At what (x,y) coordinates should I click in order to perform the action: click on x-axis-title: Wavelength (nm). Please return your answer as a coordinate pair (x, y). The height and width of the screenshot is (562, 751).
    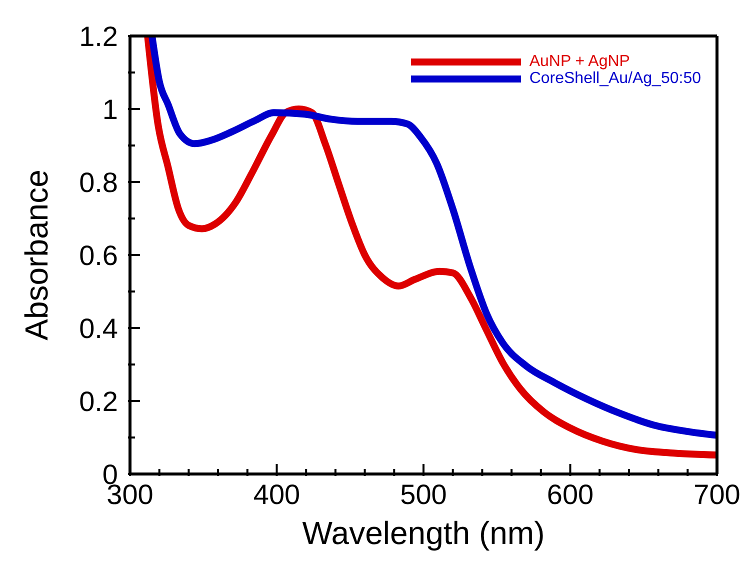
    Looking at the image, I should click on (423, 533).